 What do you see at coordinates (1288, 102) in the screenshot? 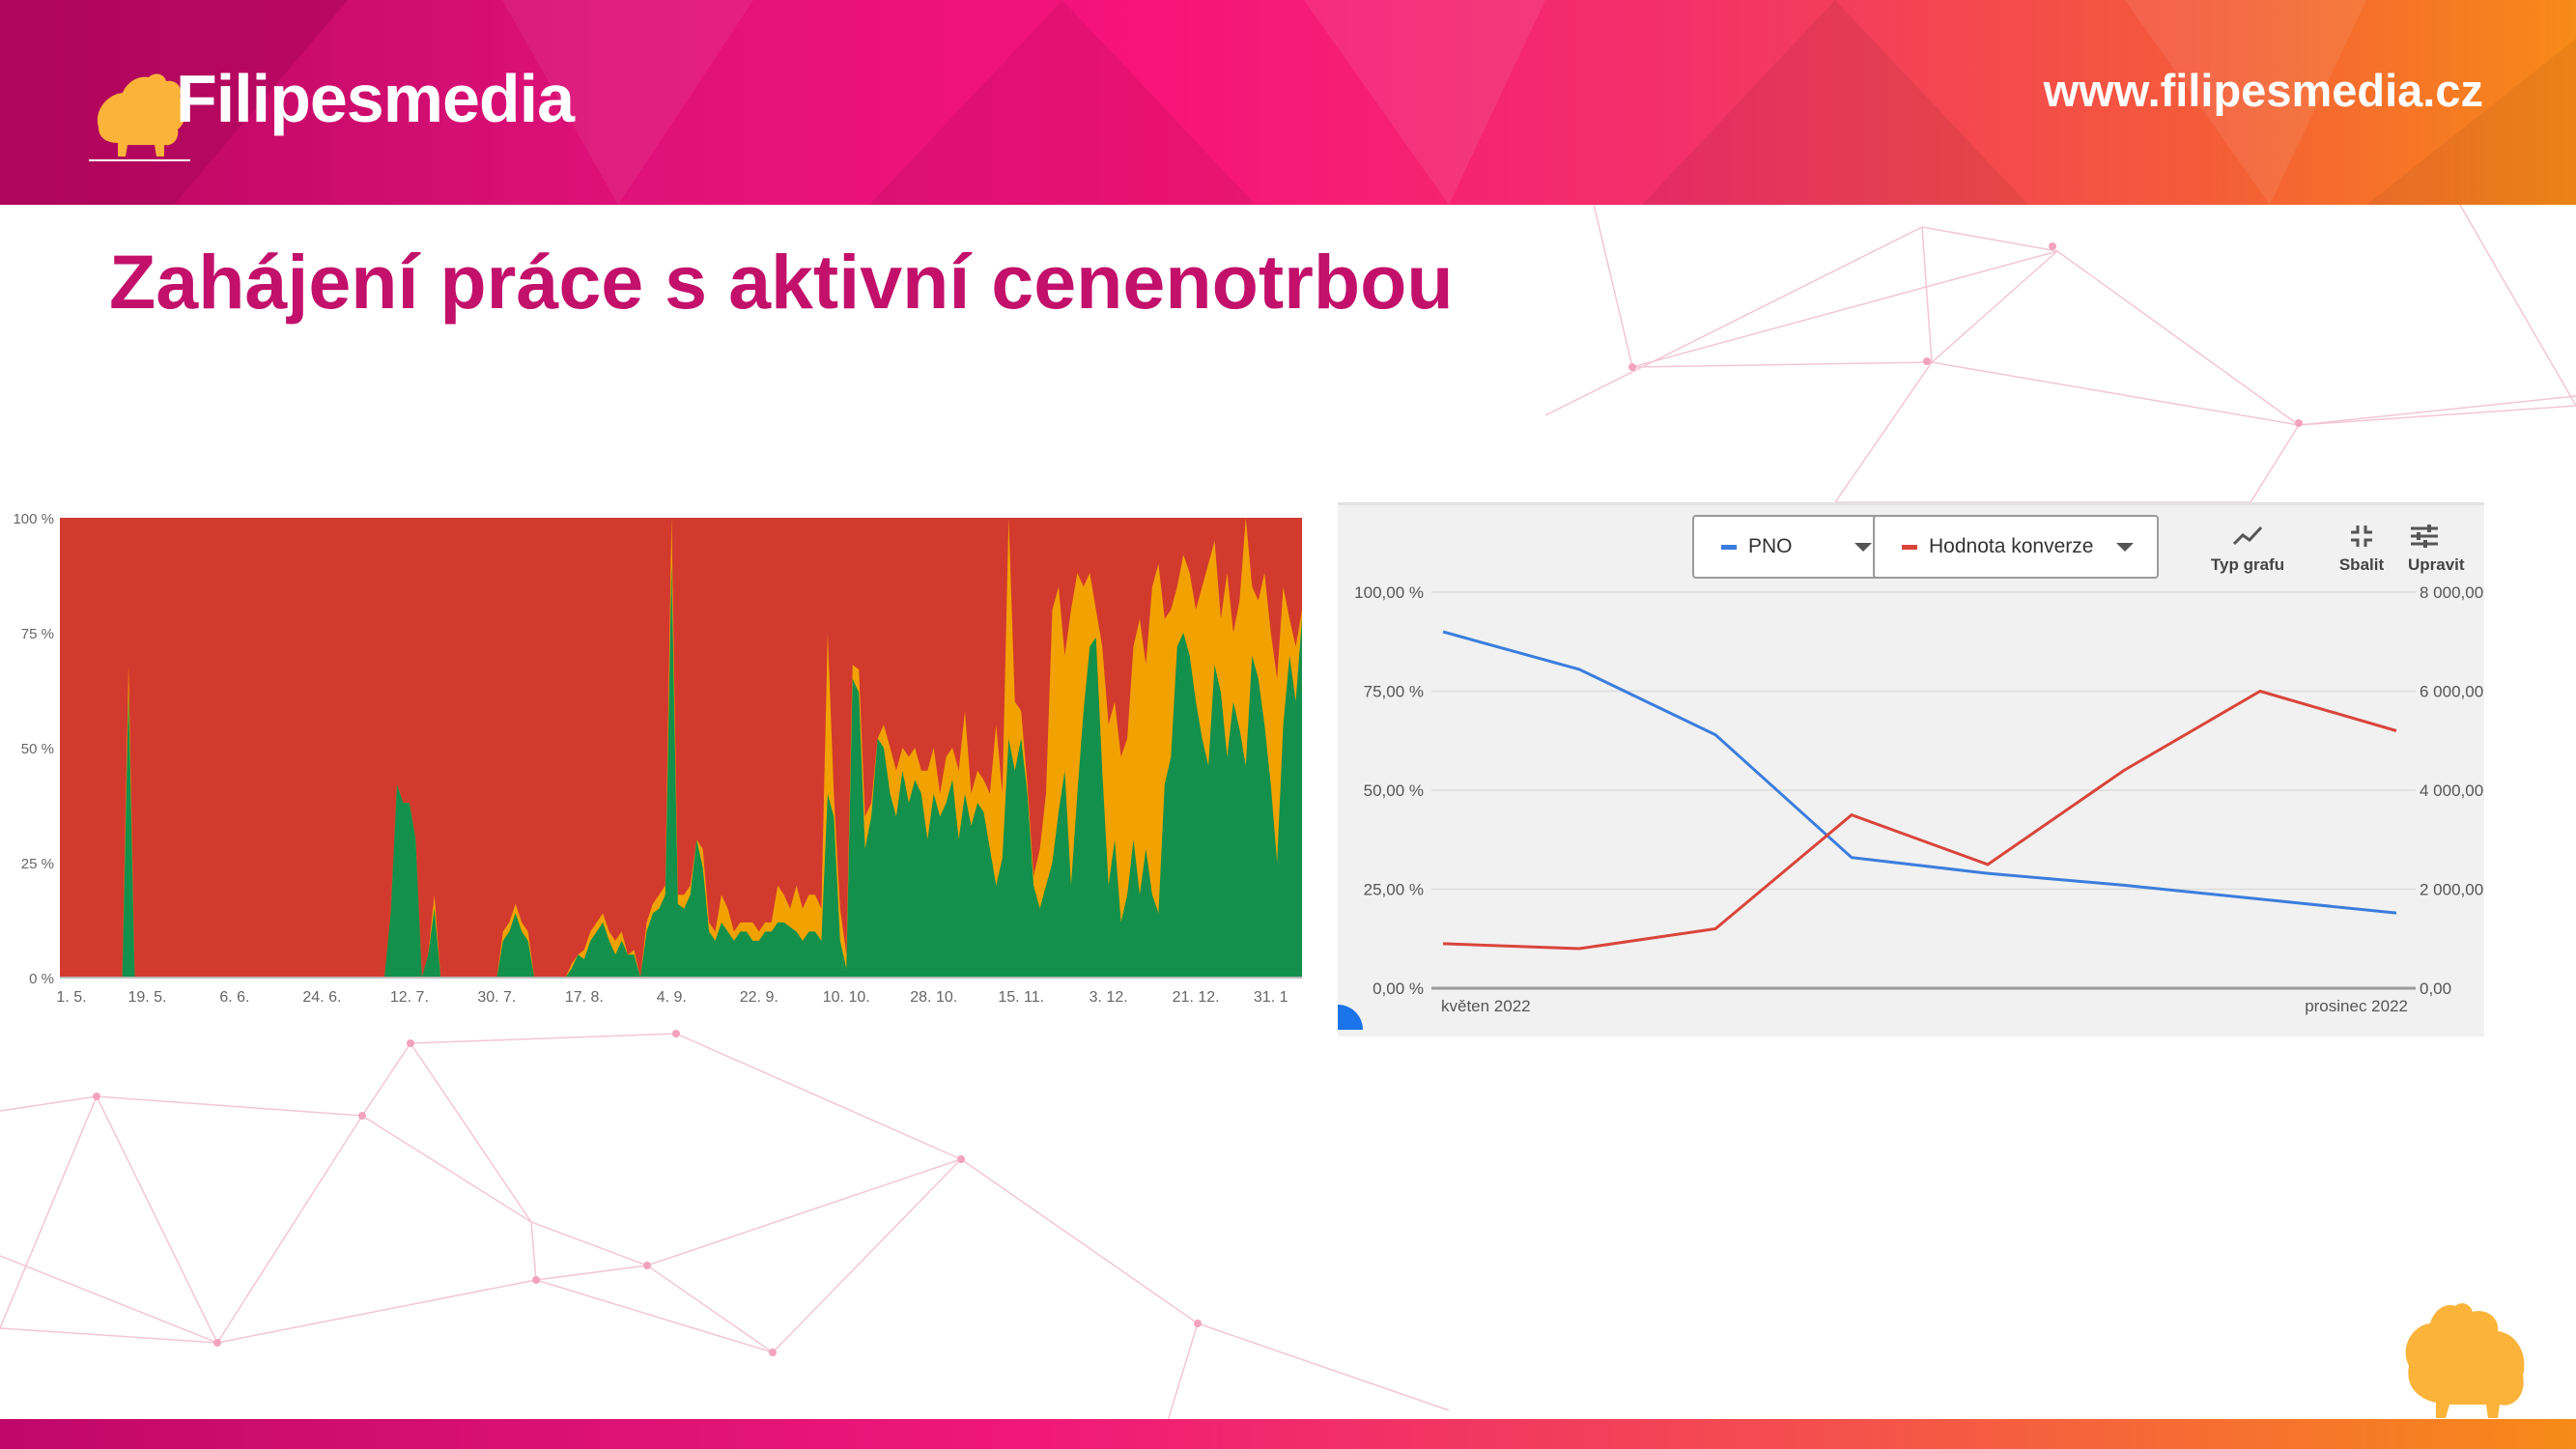
I see `header-banner: Filipesmedia www.filipesmedia.cz` at bounding box center [1288, 102].